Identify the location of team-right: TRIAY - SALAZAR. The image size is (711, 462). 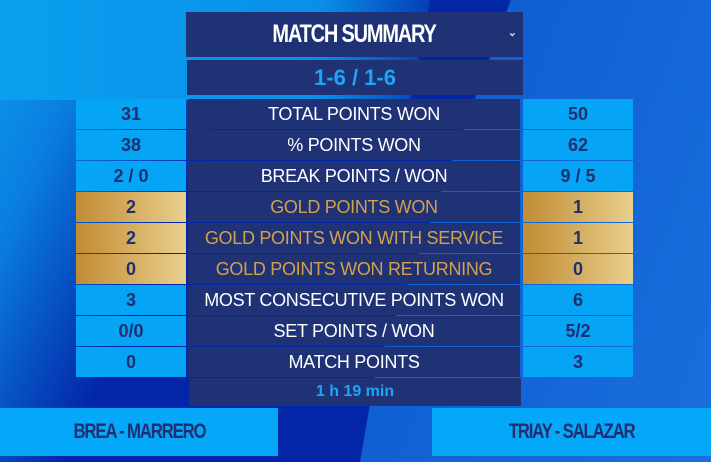
(571, 432).